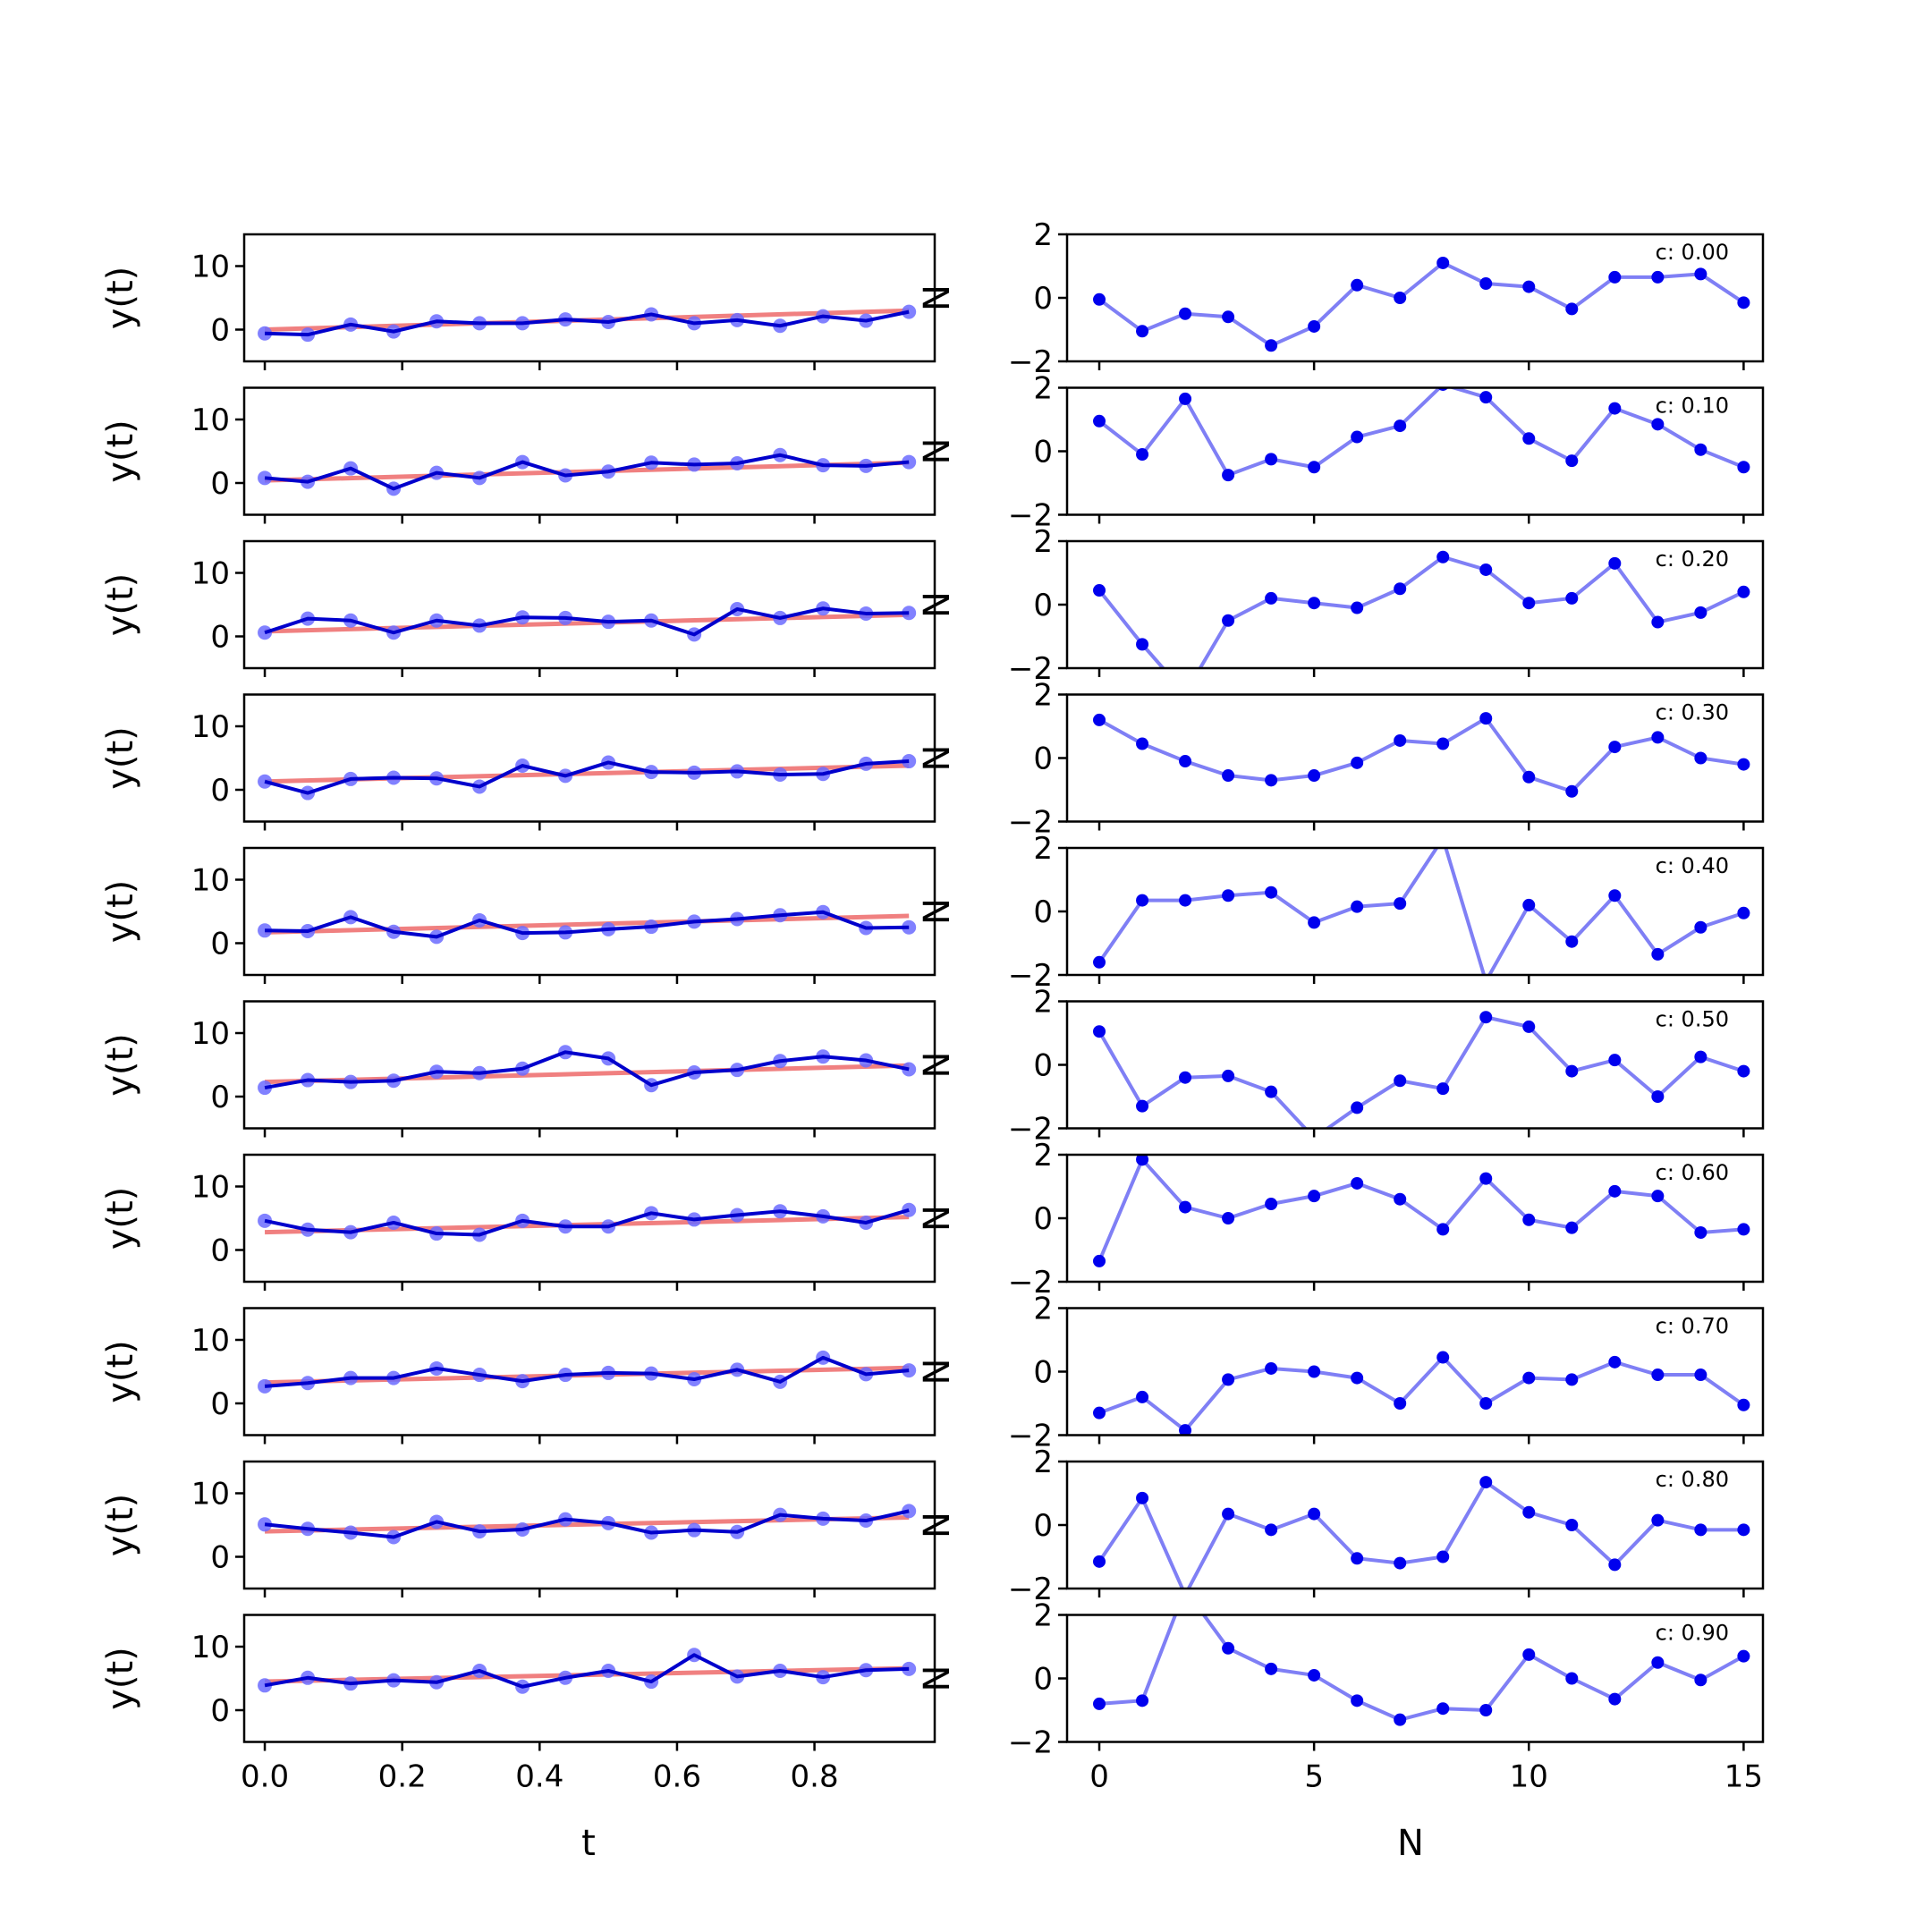 Image resolution: width=1932 pixels, height=1932 pixels. I want to click on left-panel-8: 0 10 y(t), so click(518, 1528).